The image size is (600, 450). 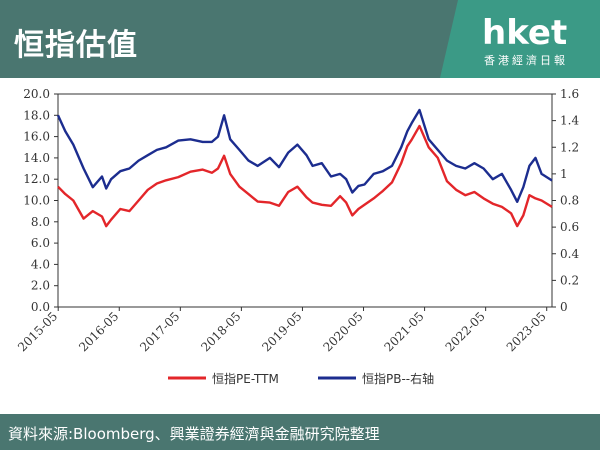 I want to click on y-left-axis: 0.0 2.0 4.0 6.0 8.0 10.0 12.0 14.0 16.0 18.0 20.0, so click(x=40, y=200).